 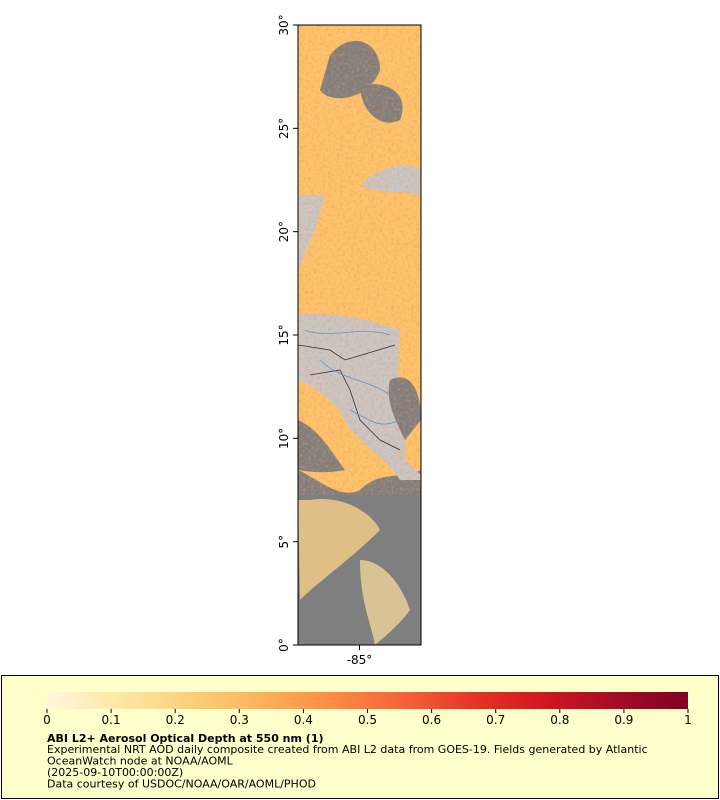 I want to click on colorbar-tick-label: 0.4, so click(x=303, y=720).